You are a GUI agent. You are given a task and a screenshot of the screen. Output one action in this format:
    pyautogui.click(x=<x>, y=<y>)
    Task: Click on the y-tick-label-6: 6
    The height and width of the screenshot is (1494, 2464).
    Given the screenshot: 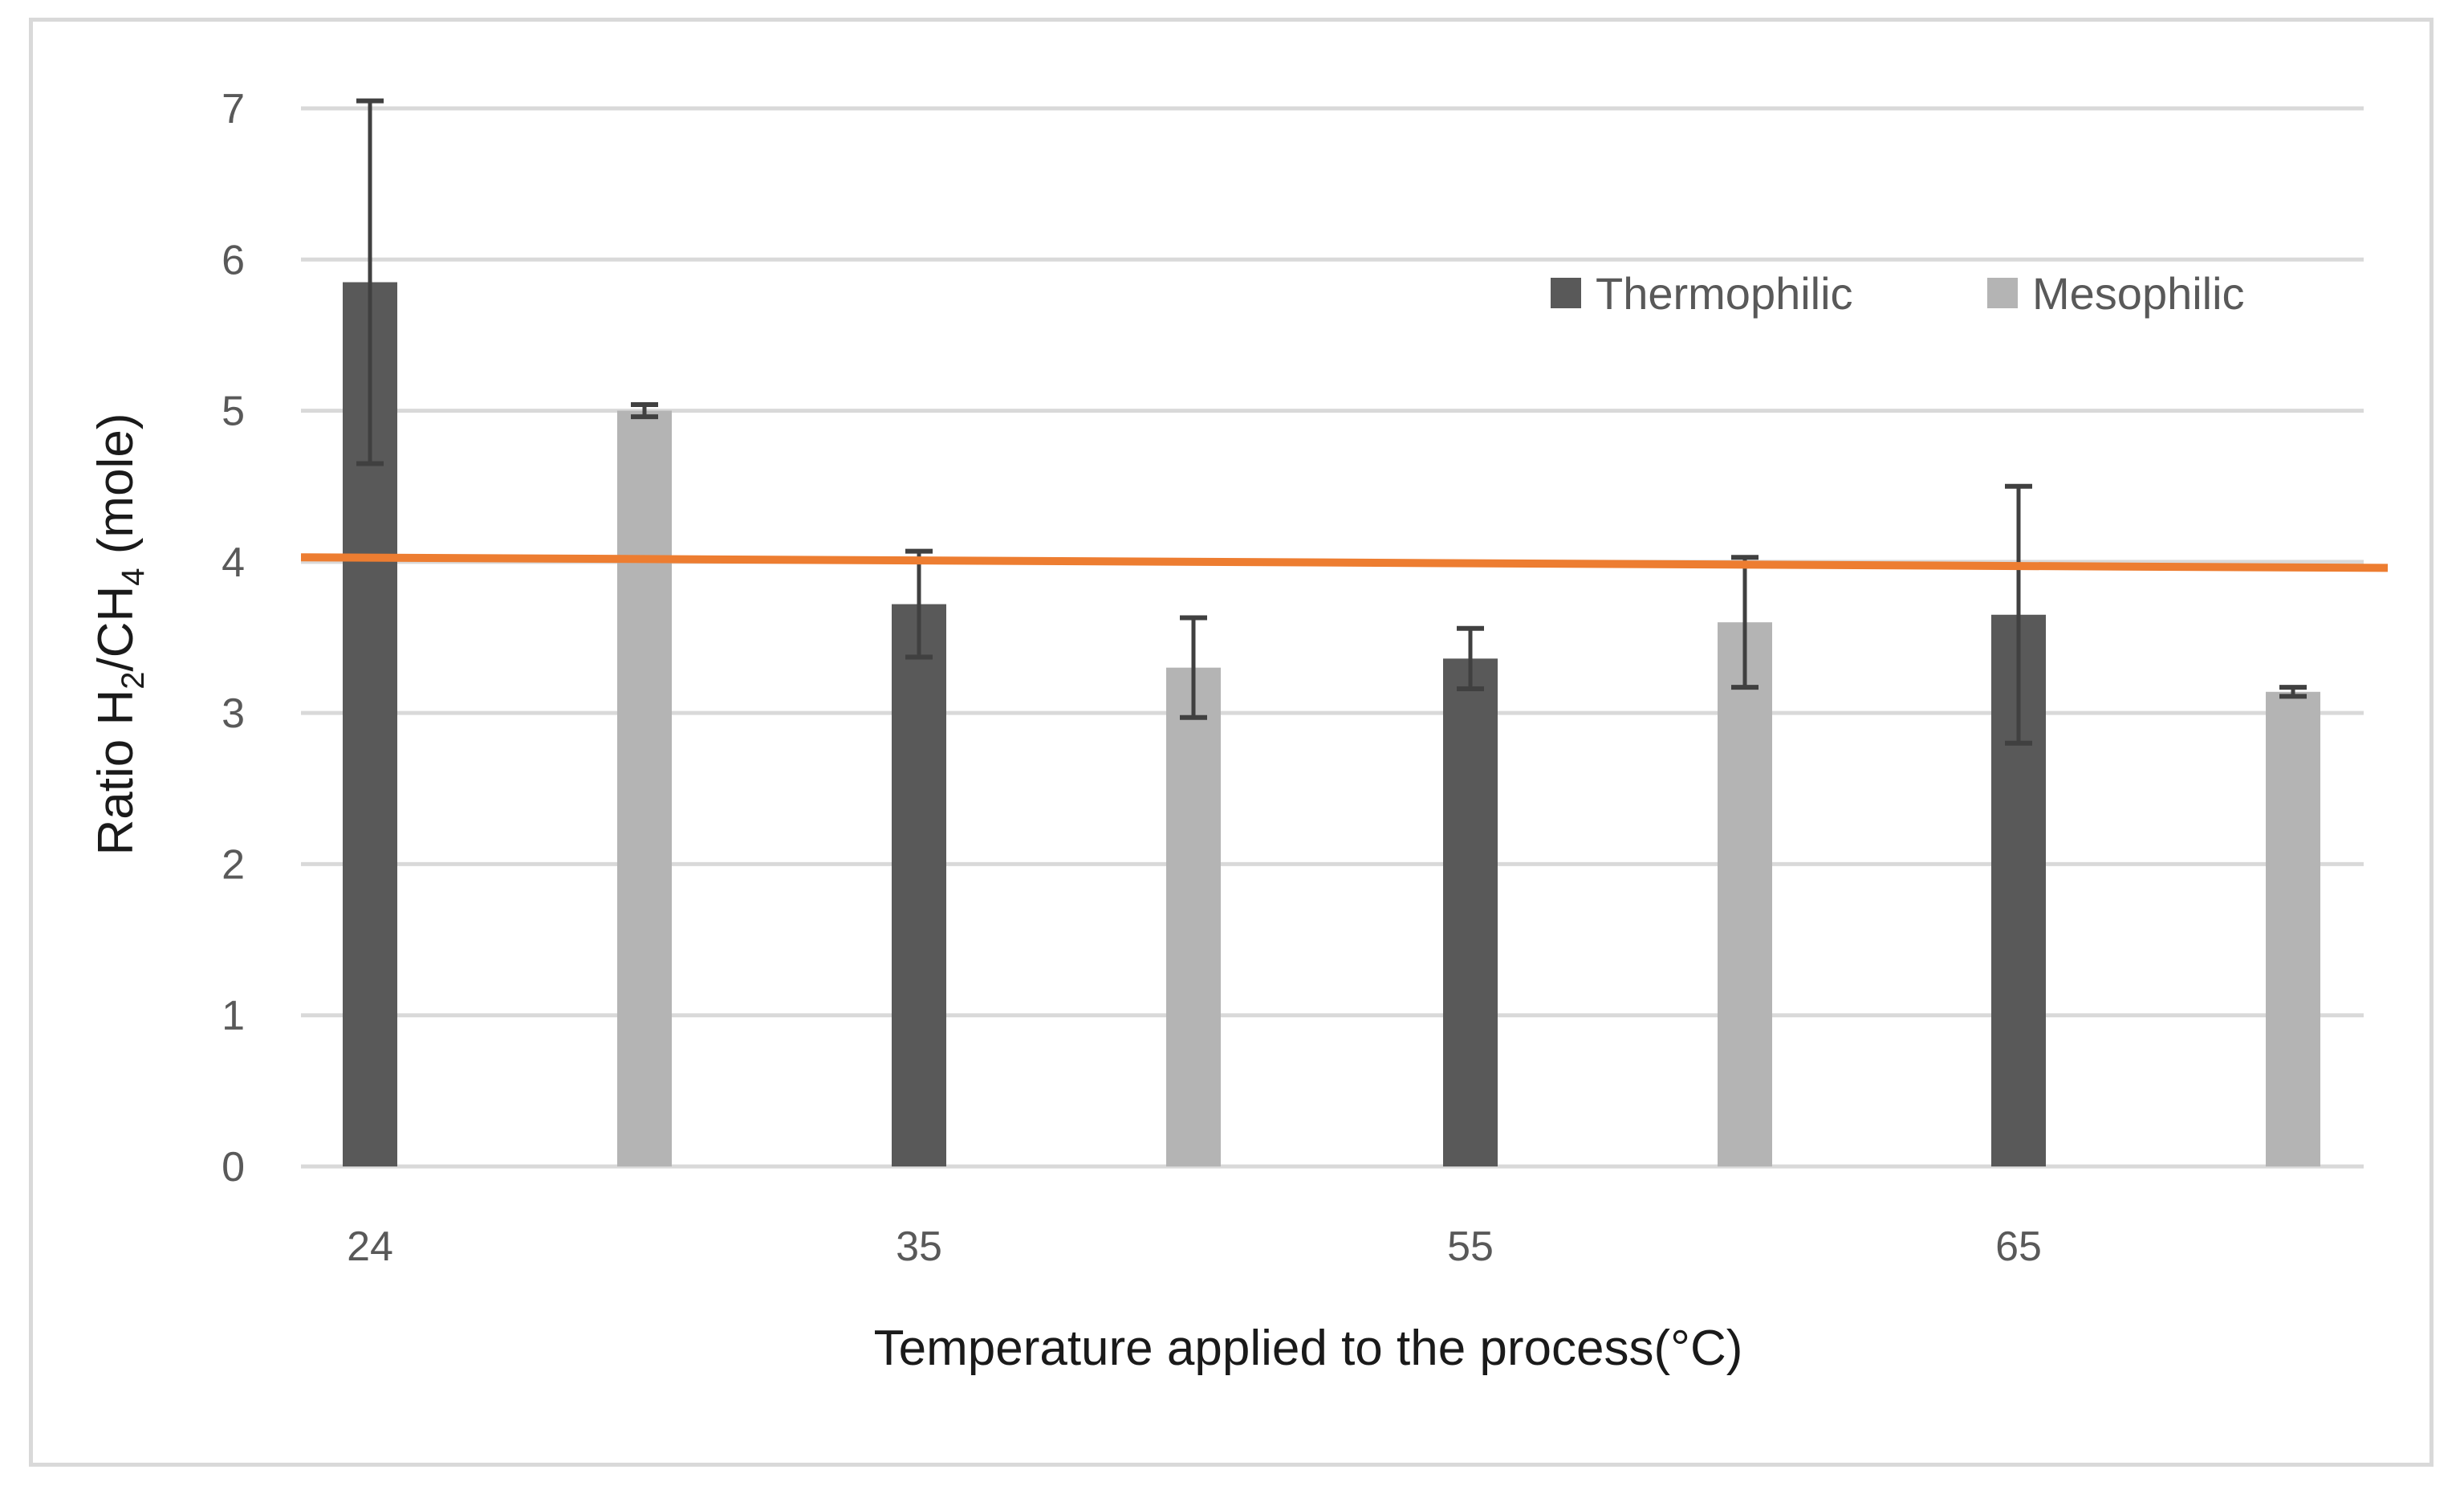 What is the action you would take?
    pyautogui.click(x=233, y=260)
    